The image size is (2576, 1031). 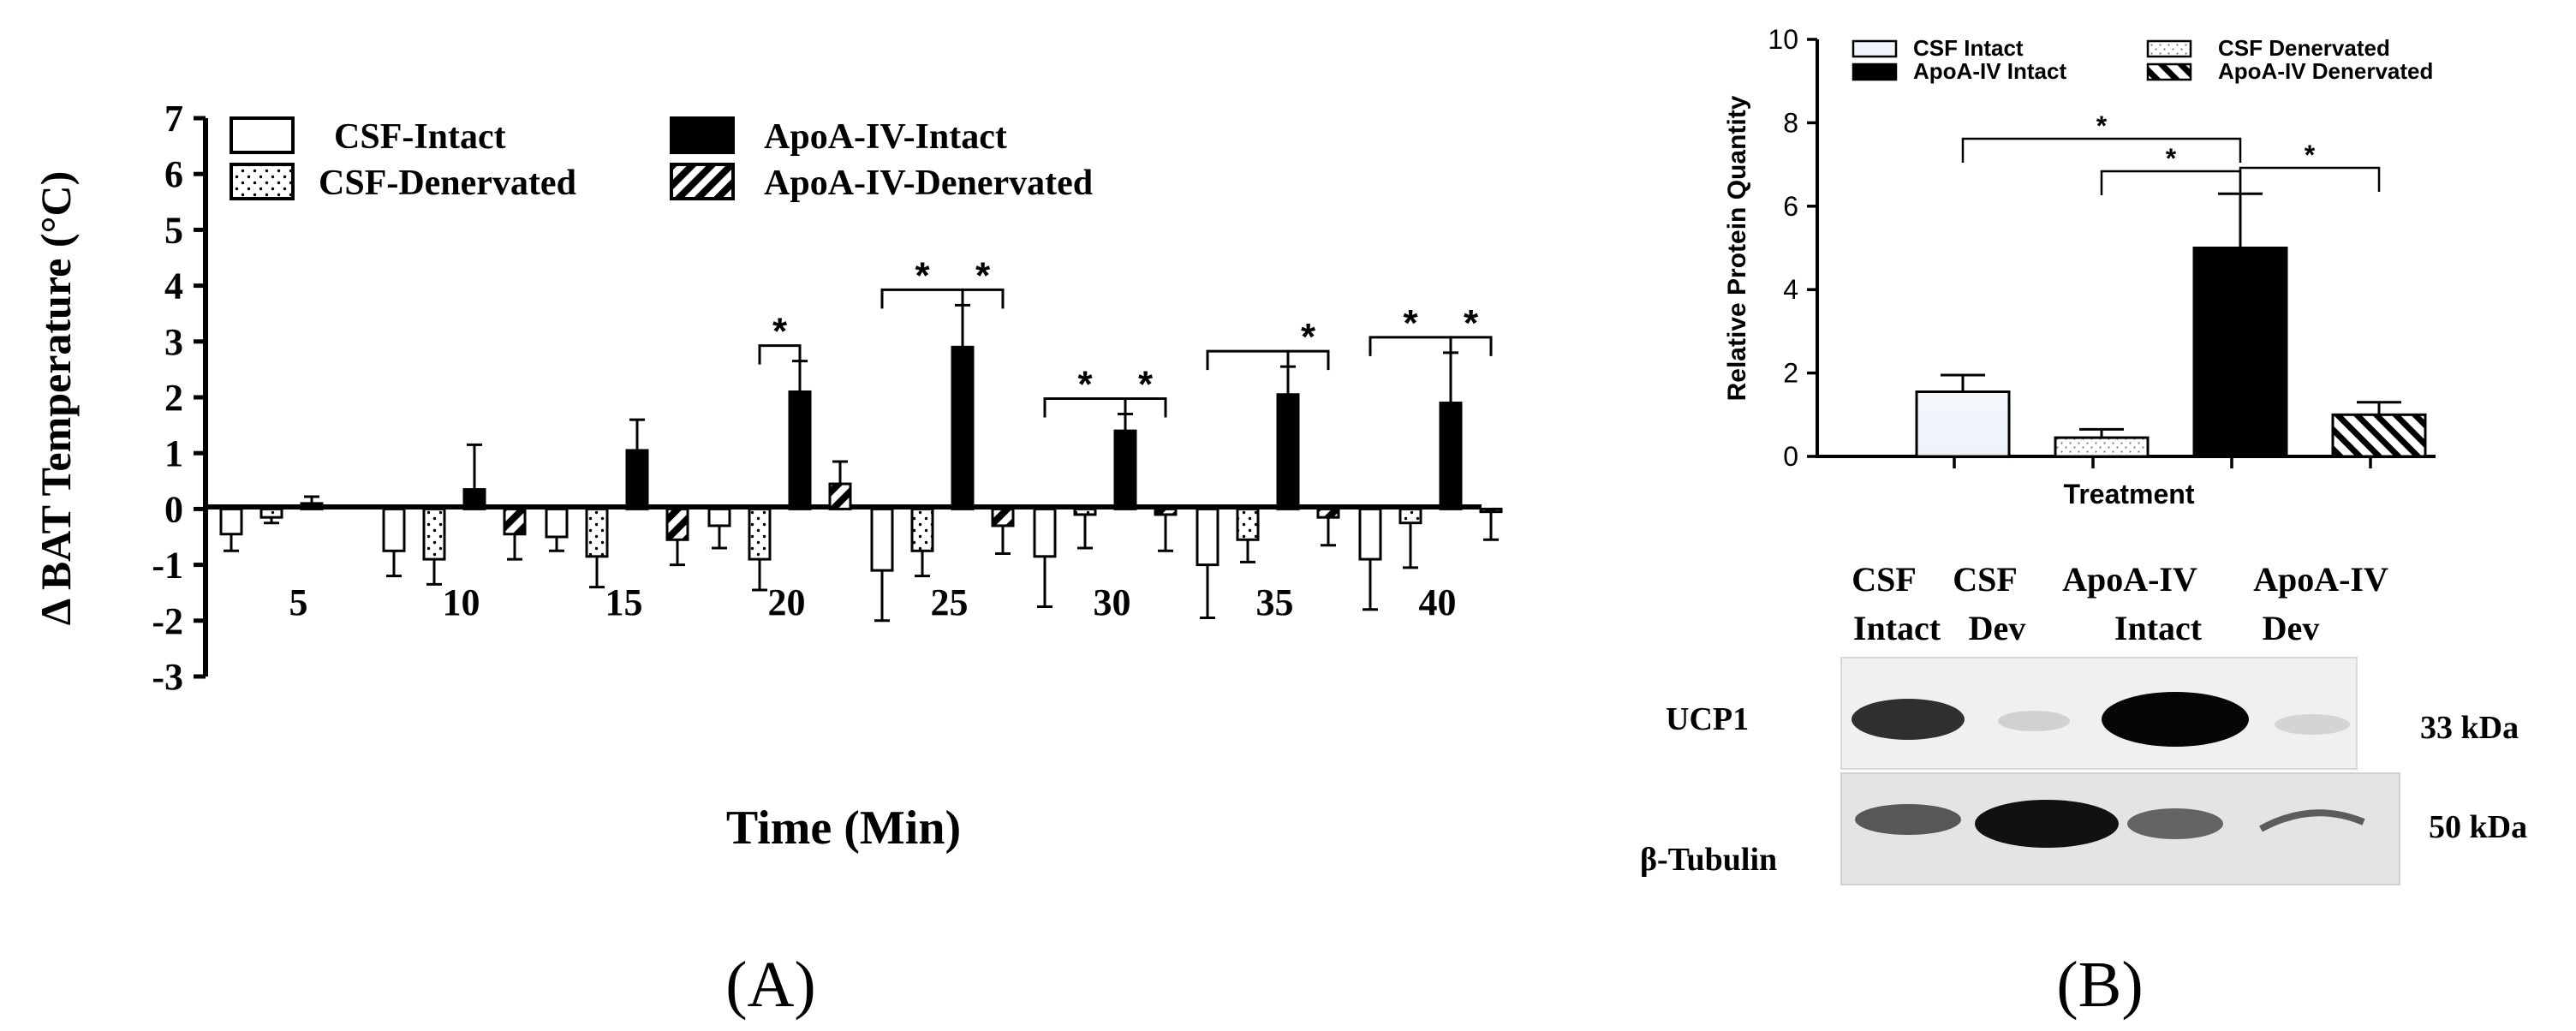 What do you see at coordinates (1783, 39) in the screenshot?
I see `panel-b-y-tick-label: 10` at bounding box center [1783, 39].